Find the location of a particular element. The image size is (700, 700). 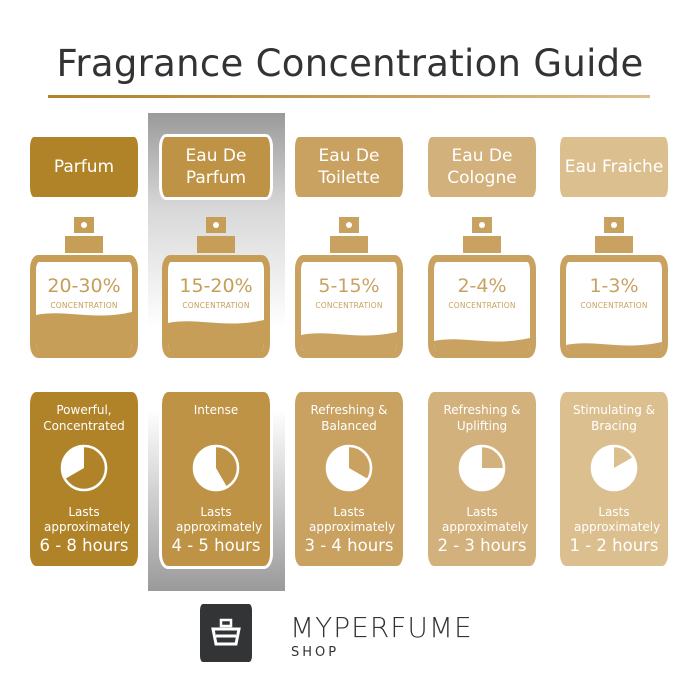

character-text: Intense is located at coordinates (216, 410).